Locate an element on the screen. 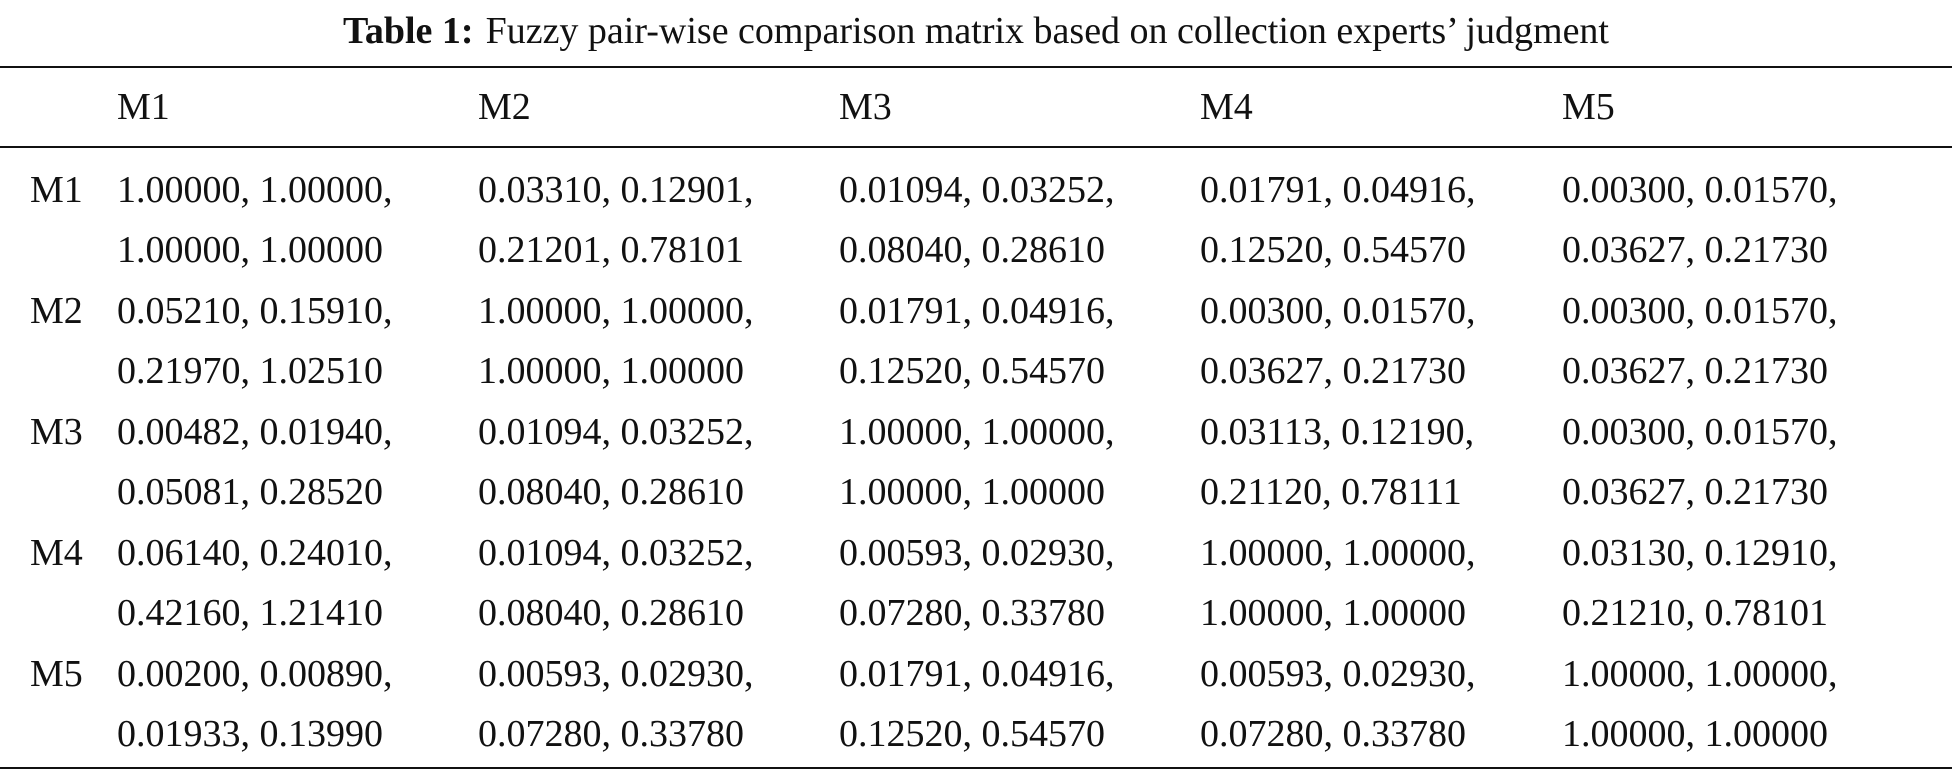  cell-line: 0.06140, 0.24010, is located at coordinates (255, 553).